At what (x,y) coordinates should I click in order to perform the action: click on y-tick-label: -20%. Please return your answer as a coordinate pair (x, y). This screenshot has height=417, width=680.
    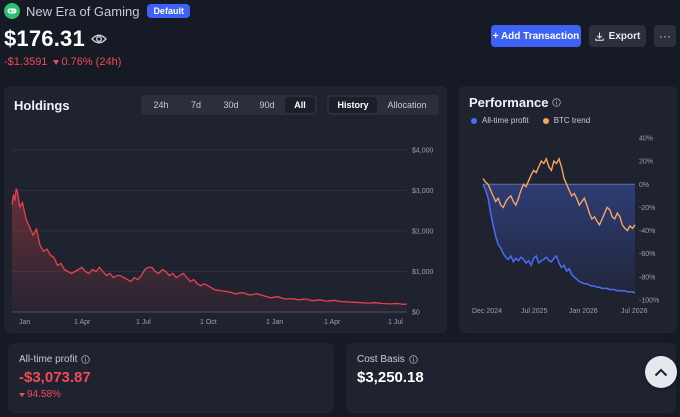
    Looking at the image, I should click on (647, 208).